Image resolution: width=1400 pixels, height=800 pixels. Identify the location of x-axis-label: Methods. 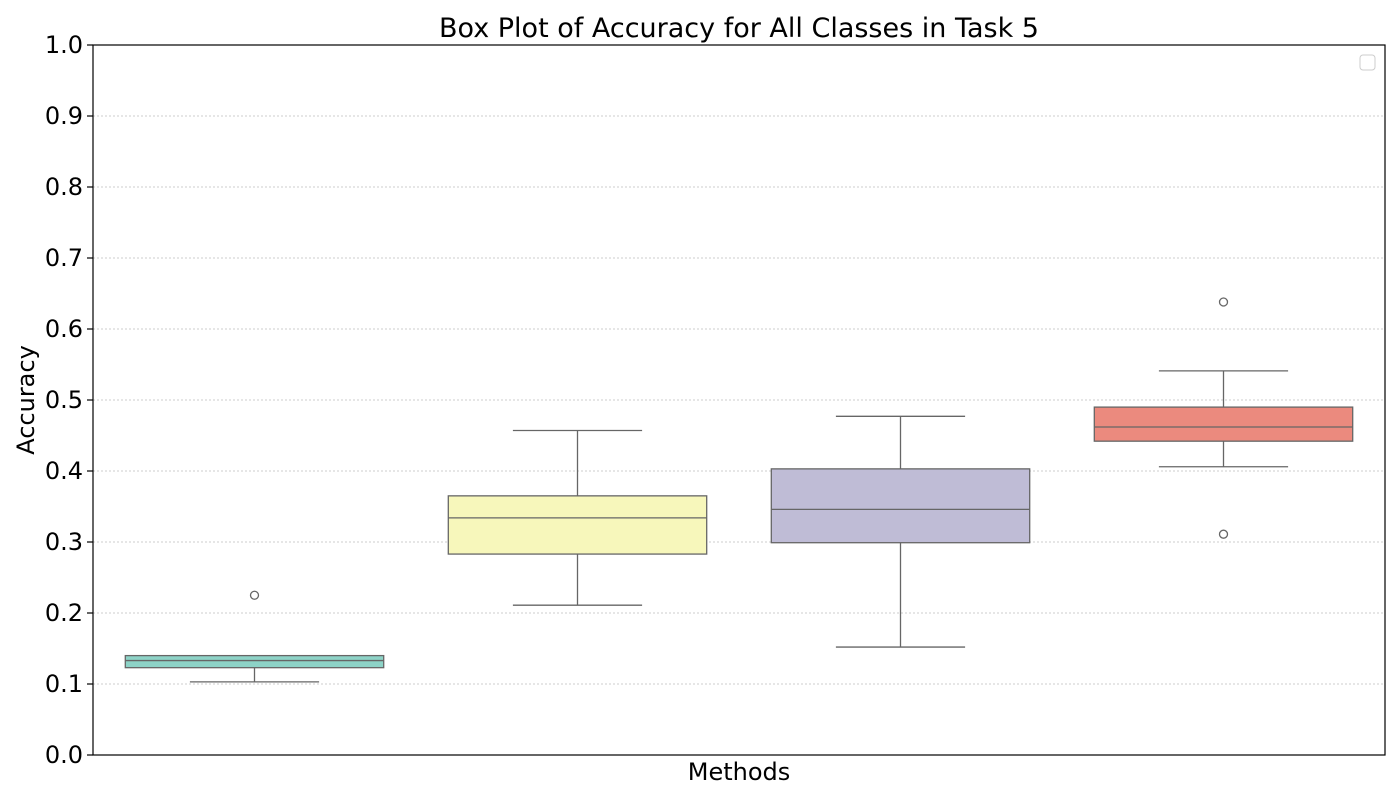
(739, 772).